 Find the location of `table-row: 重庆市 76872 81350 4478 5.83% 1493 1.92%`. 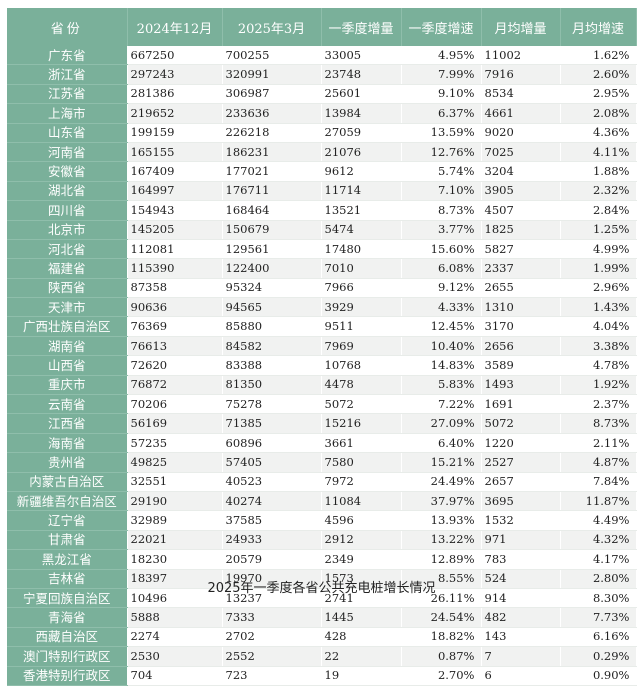

table-row: 重庆市 76872 81350 4478 5.83% 1493 1.92% is located at coordinates (322, 385).